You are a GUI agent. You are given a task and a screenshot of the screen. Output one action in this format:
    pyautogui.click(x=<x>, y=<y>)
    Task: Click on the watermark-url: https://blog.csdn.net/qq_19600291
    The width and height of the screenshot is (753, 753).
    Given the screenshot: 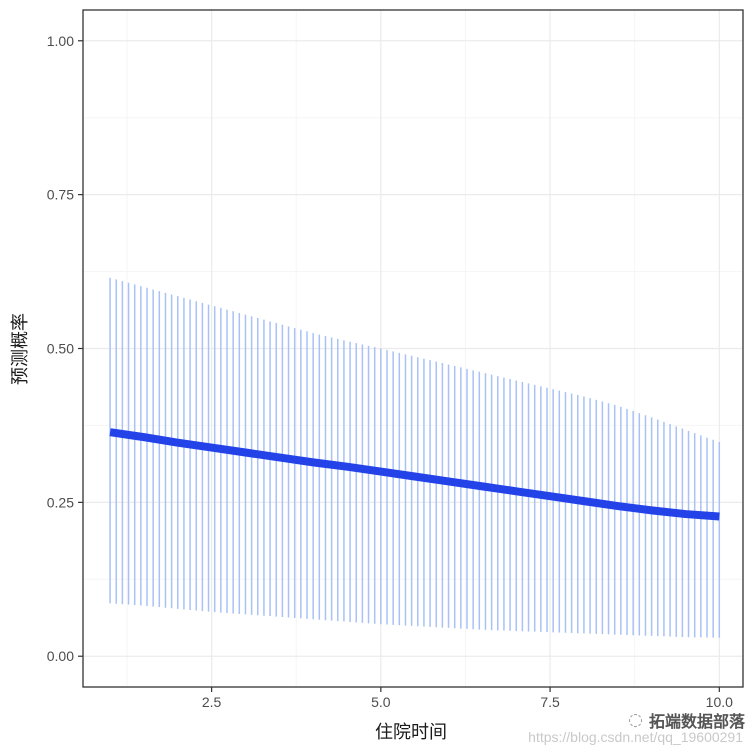 What is the action you would take?
    pyautogui.click(x=635, y=737)
    